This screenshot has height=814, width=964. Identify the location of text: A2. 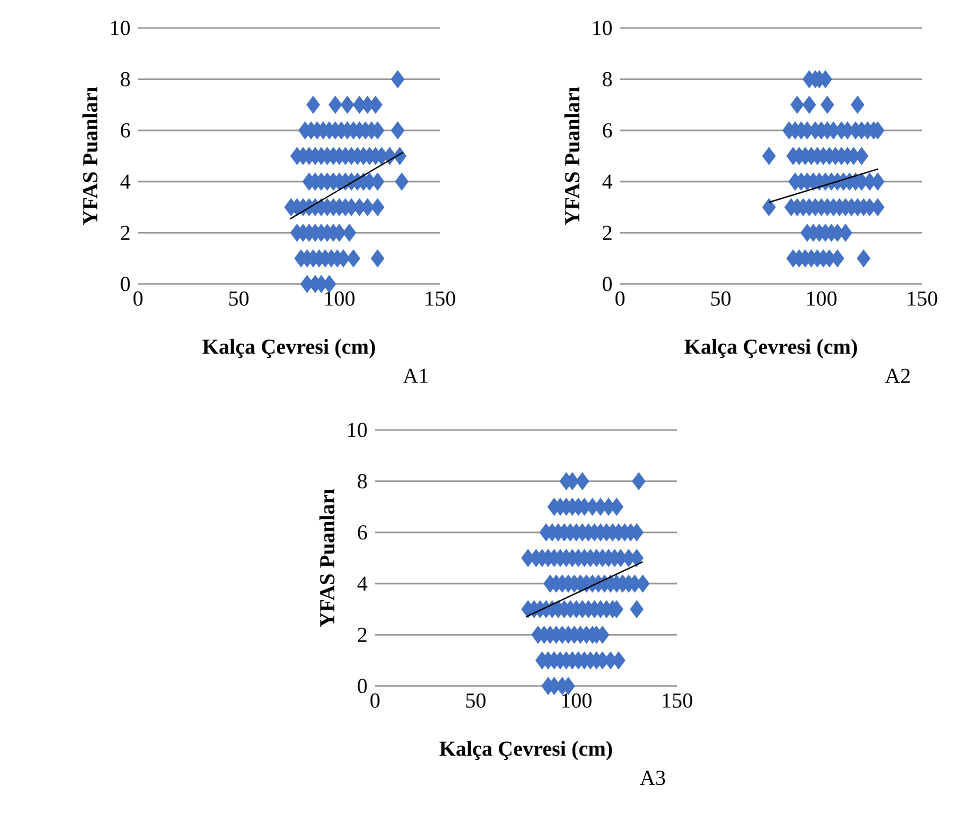
(897, 375).